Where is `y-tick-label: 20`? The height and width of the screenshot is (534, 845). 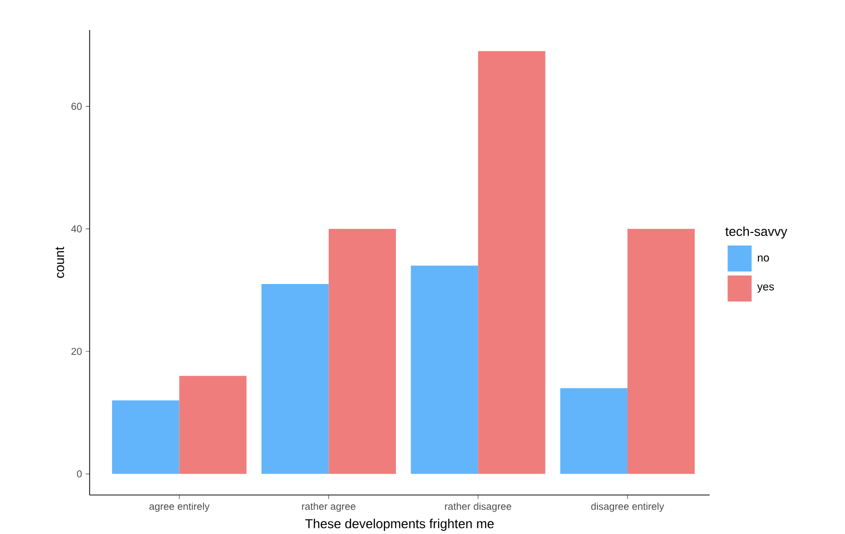 y-tick-label: 20 is located at coordinates (76, 351).